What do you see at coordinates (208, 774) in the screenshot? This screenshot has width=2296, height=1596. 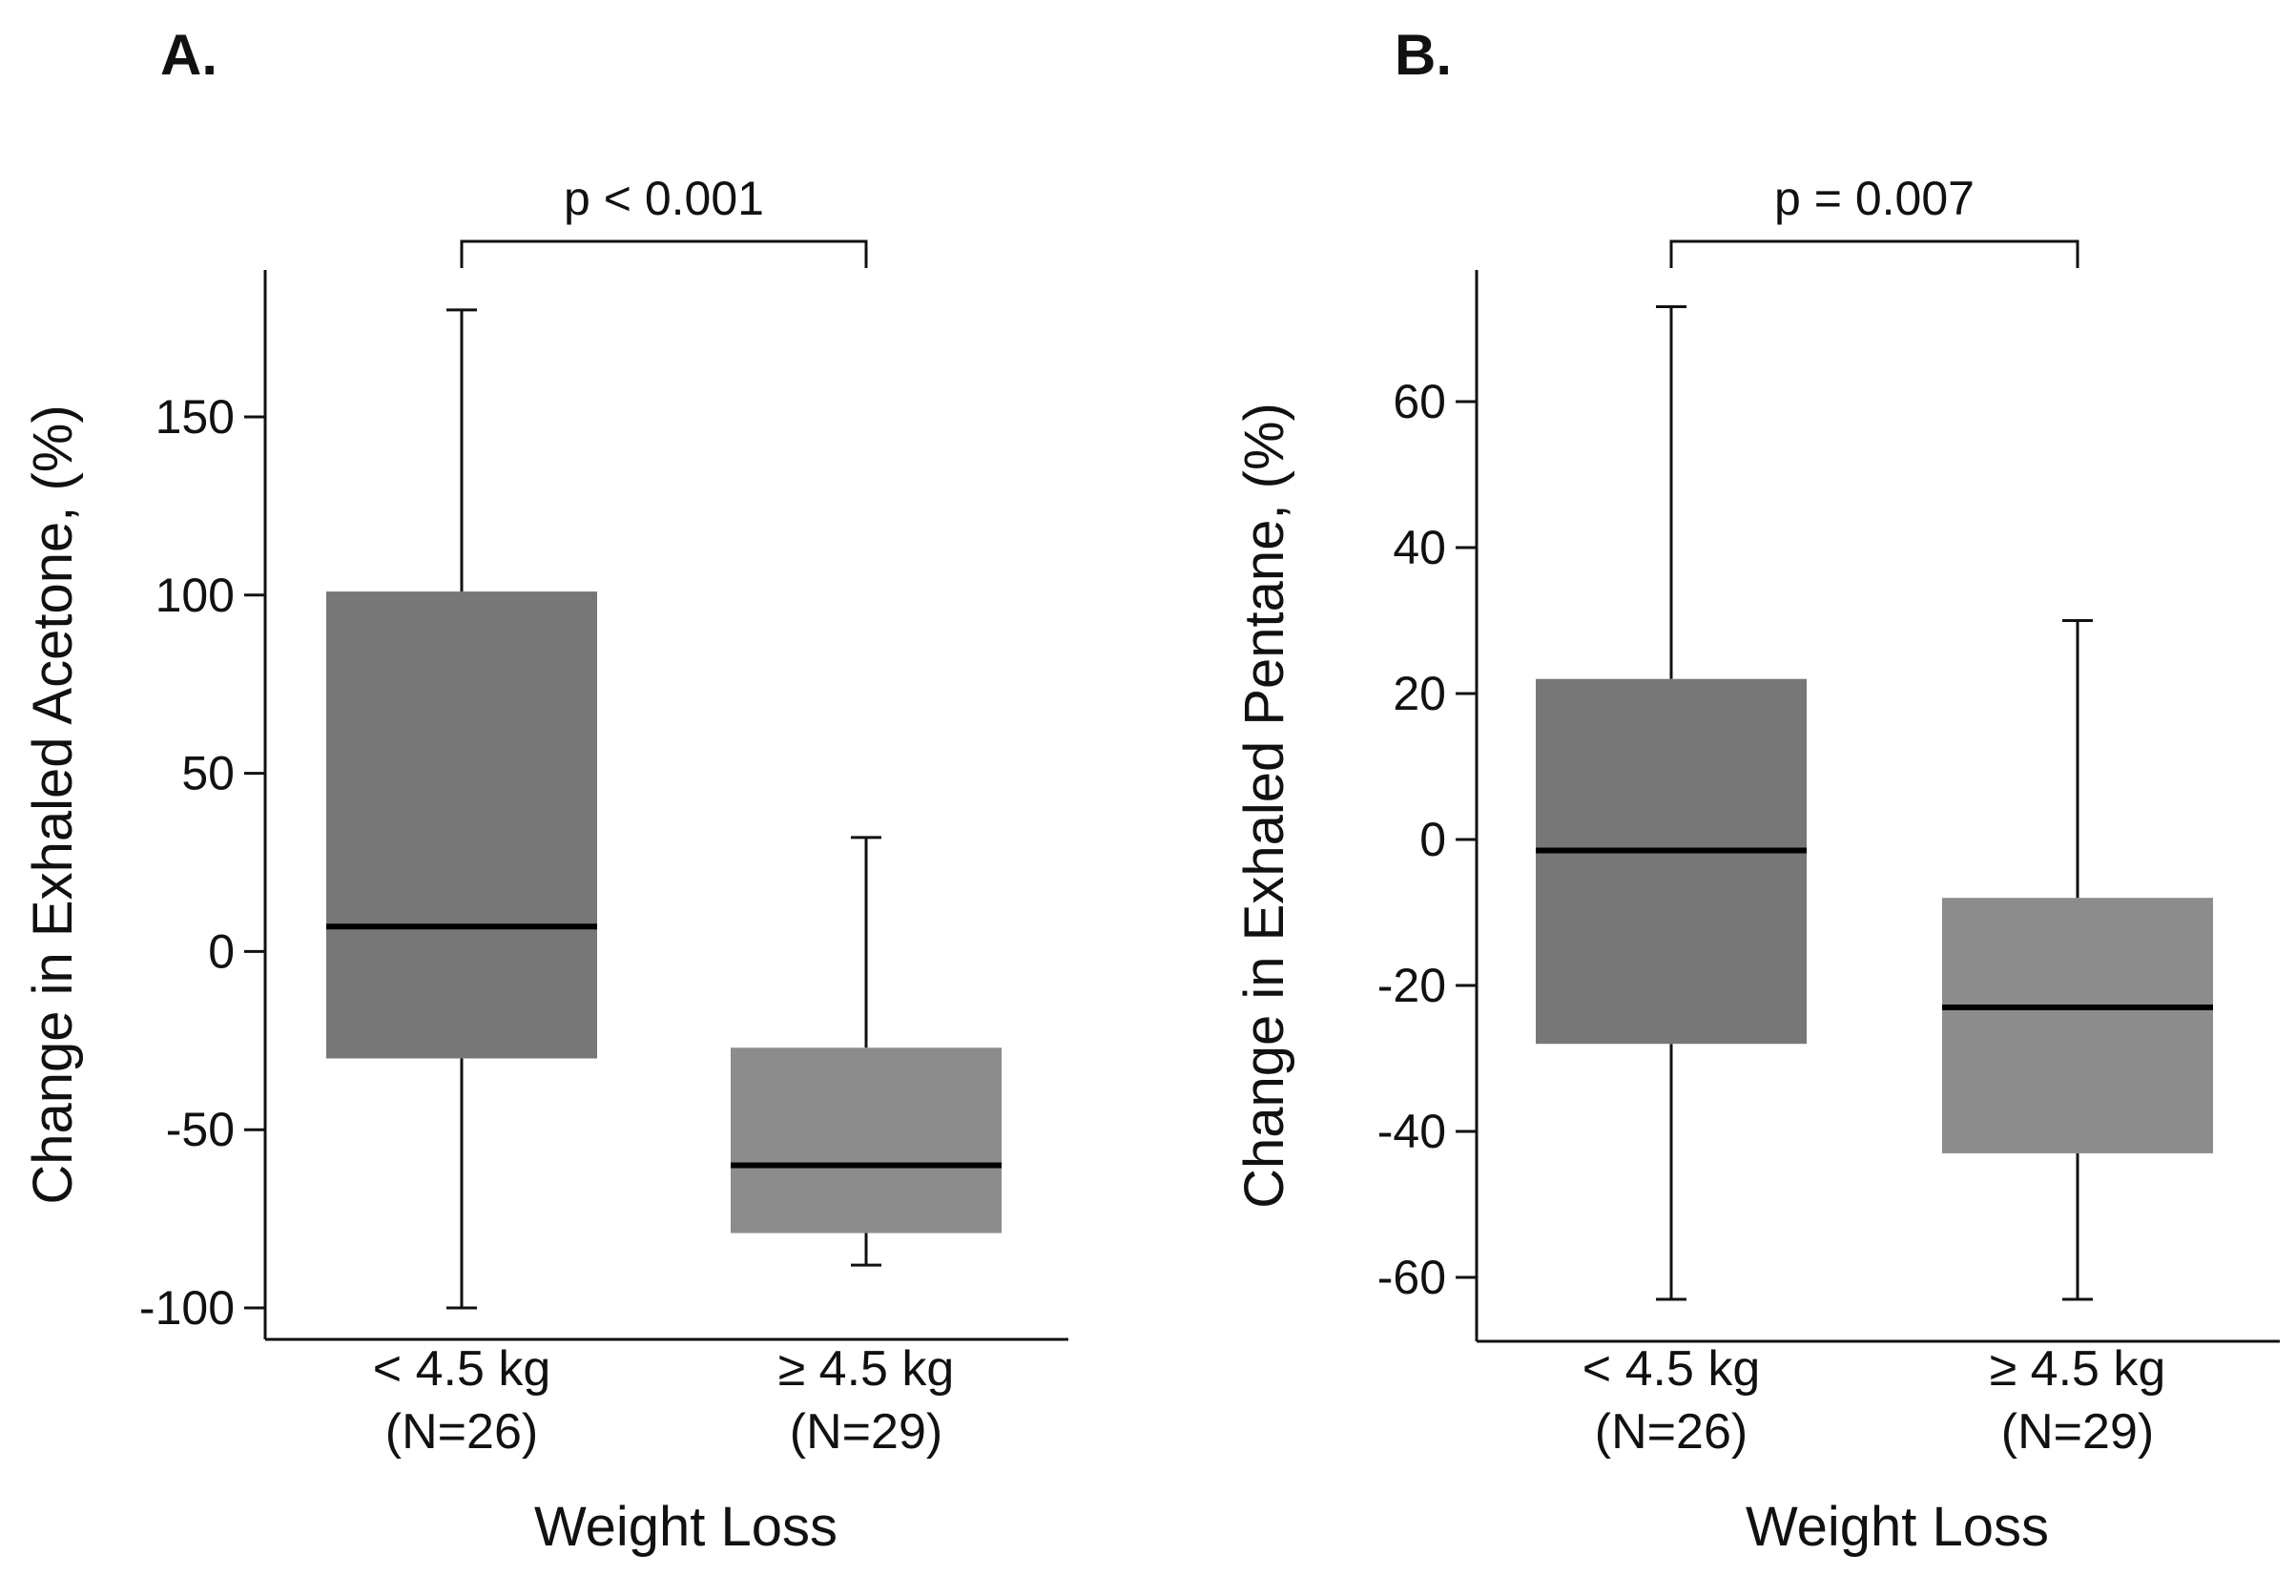 I see `y-tick-label: 50` at bounding box center [208, 774].